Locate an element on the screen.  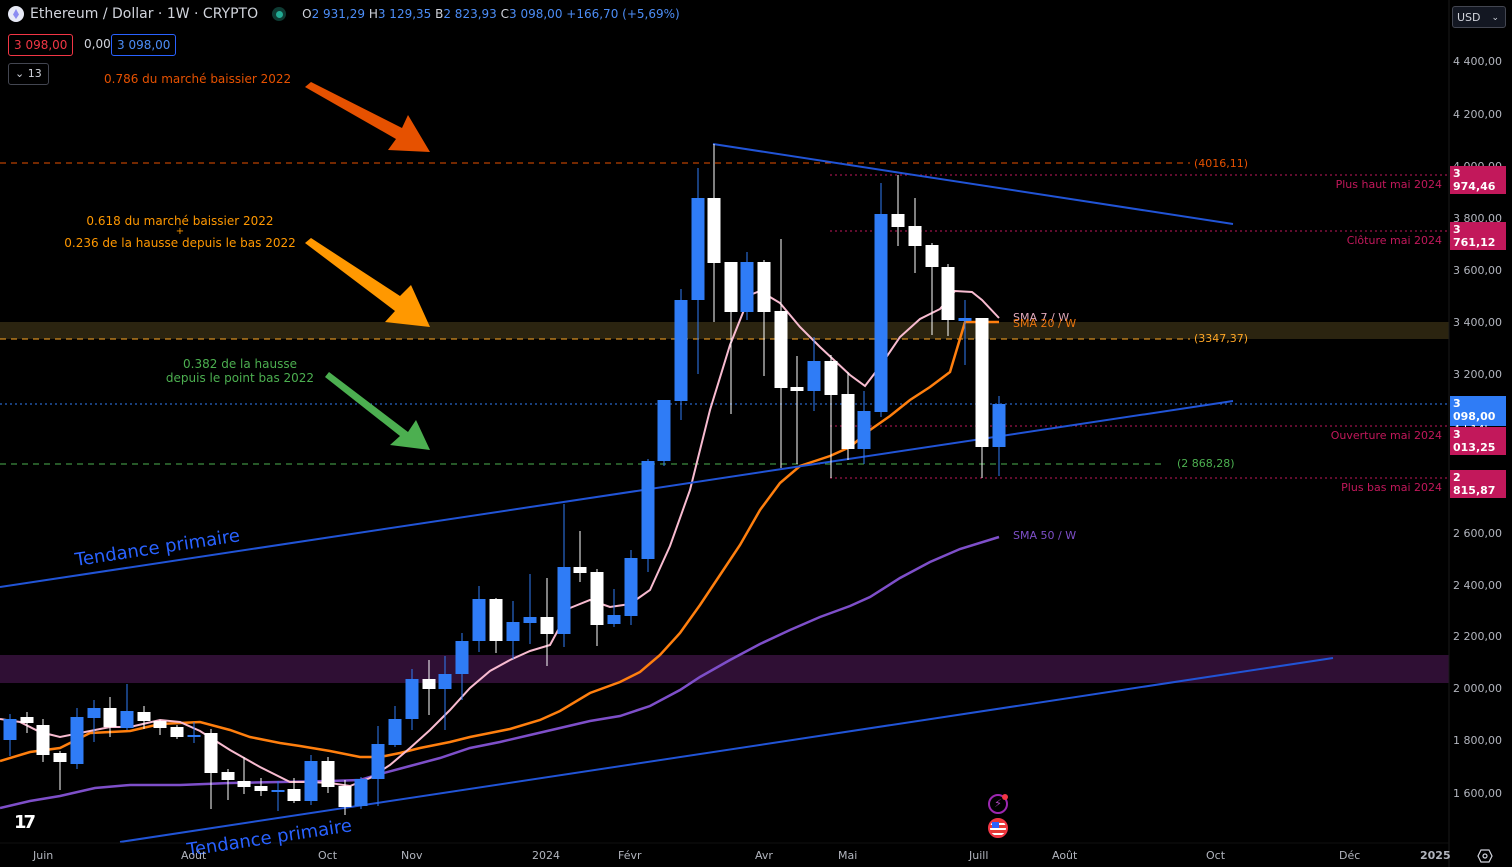
annotation-fib-0786: 0.786 du marché baissier 2022 is located at coordinates (198, 79).